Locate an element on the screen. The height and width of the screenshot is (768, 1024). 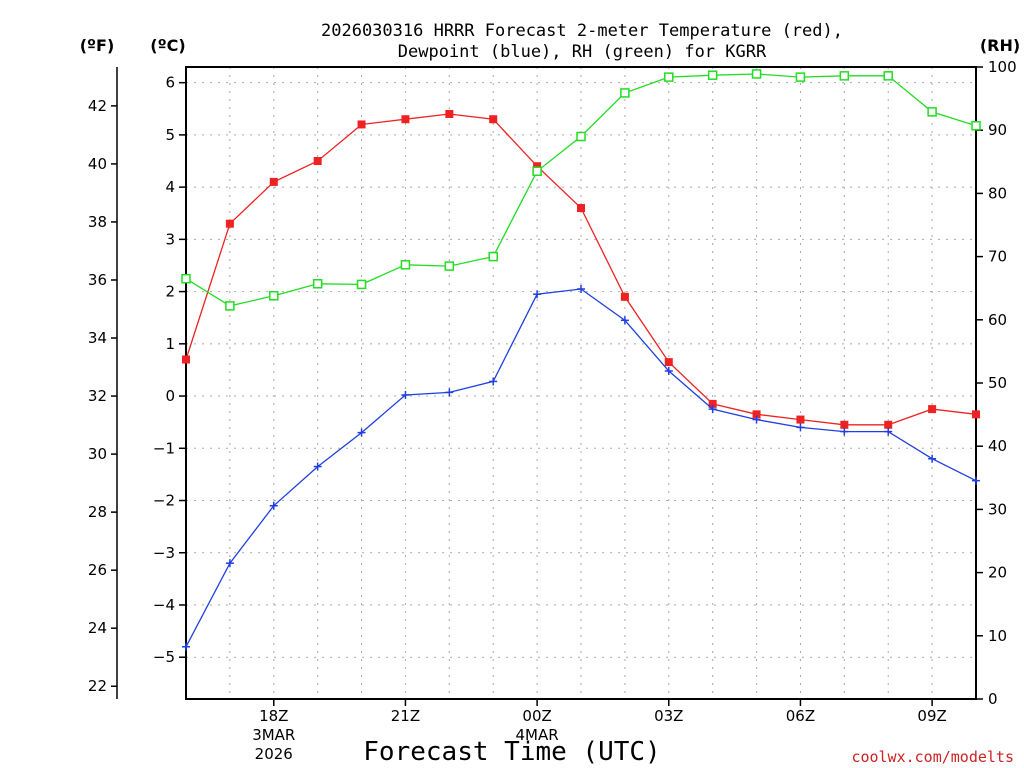
x-tick-label: 2026 is located at coordinates (274, 754).